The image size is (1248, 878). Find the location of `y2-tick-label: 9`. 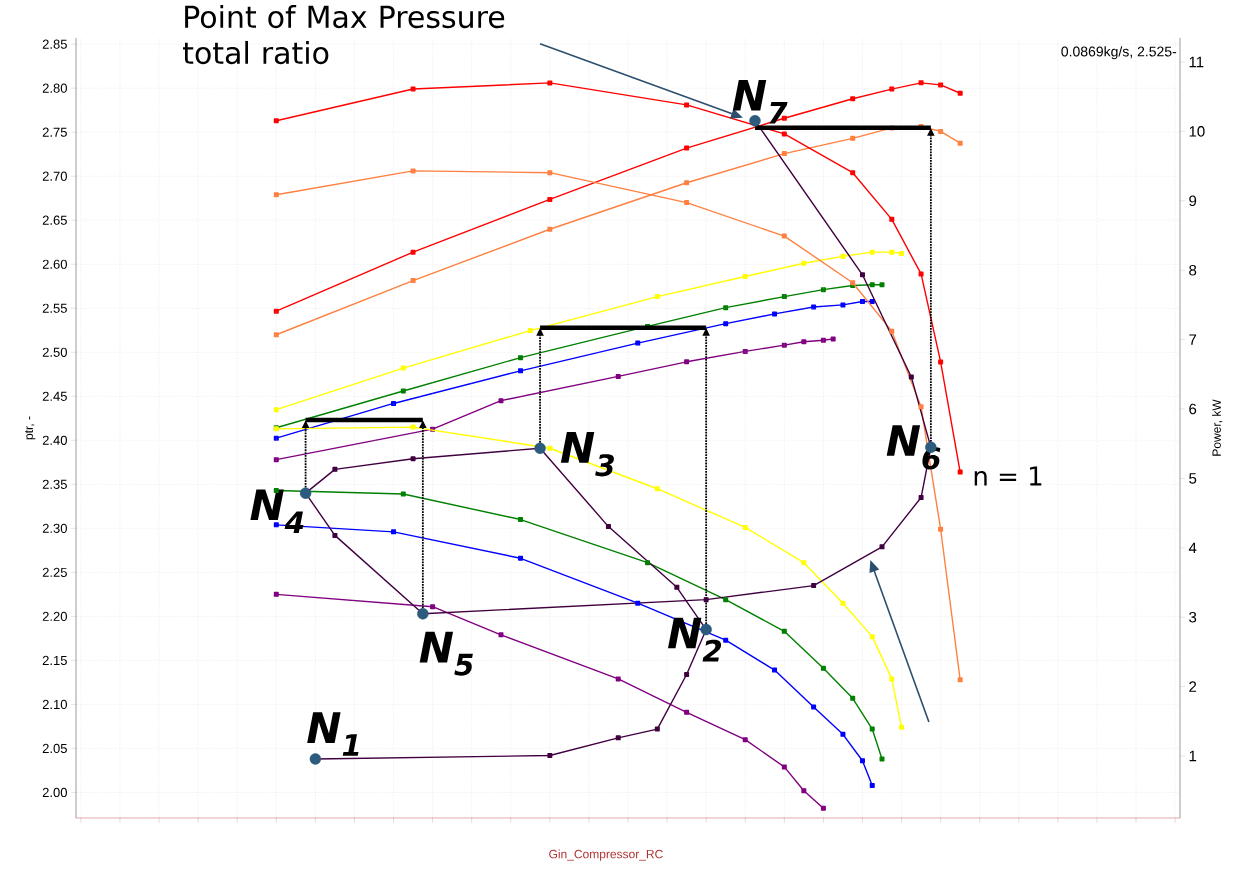

y2-tick-label: 9 is located at coordinates (1193, 201).